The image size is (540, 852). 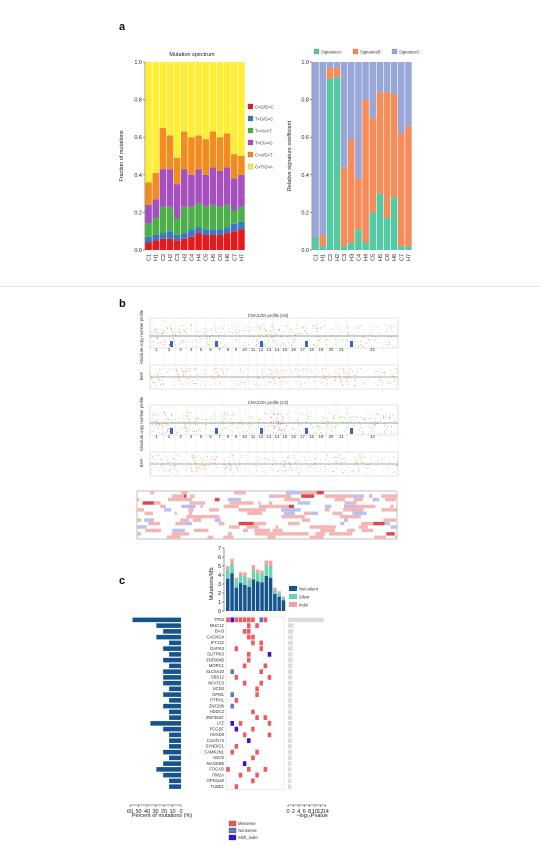 I want to click on y-tick-label: 0.2, so click(x=305, y=213).